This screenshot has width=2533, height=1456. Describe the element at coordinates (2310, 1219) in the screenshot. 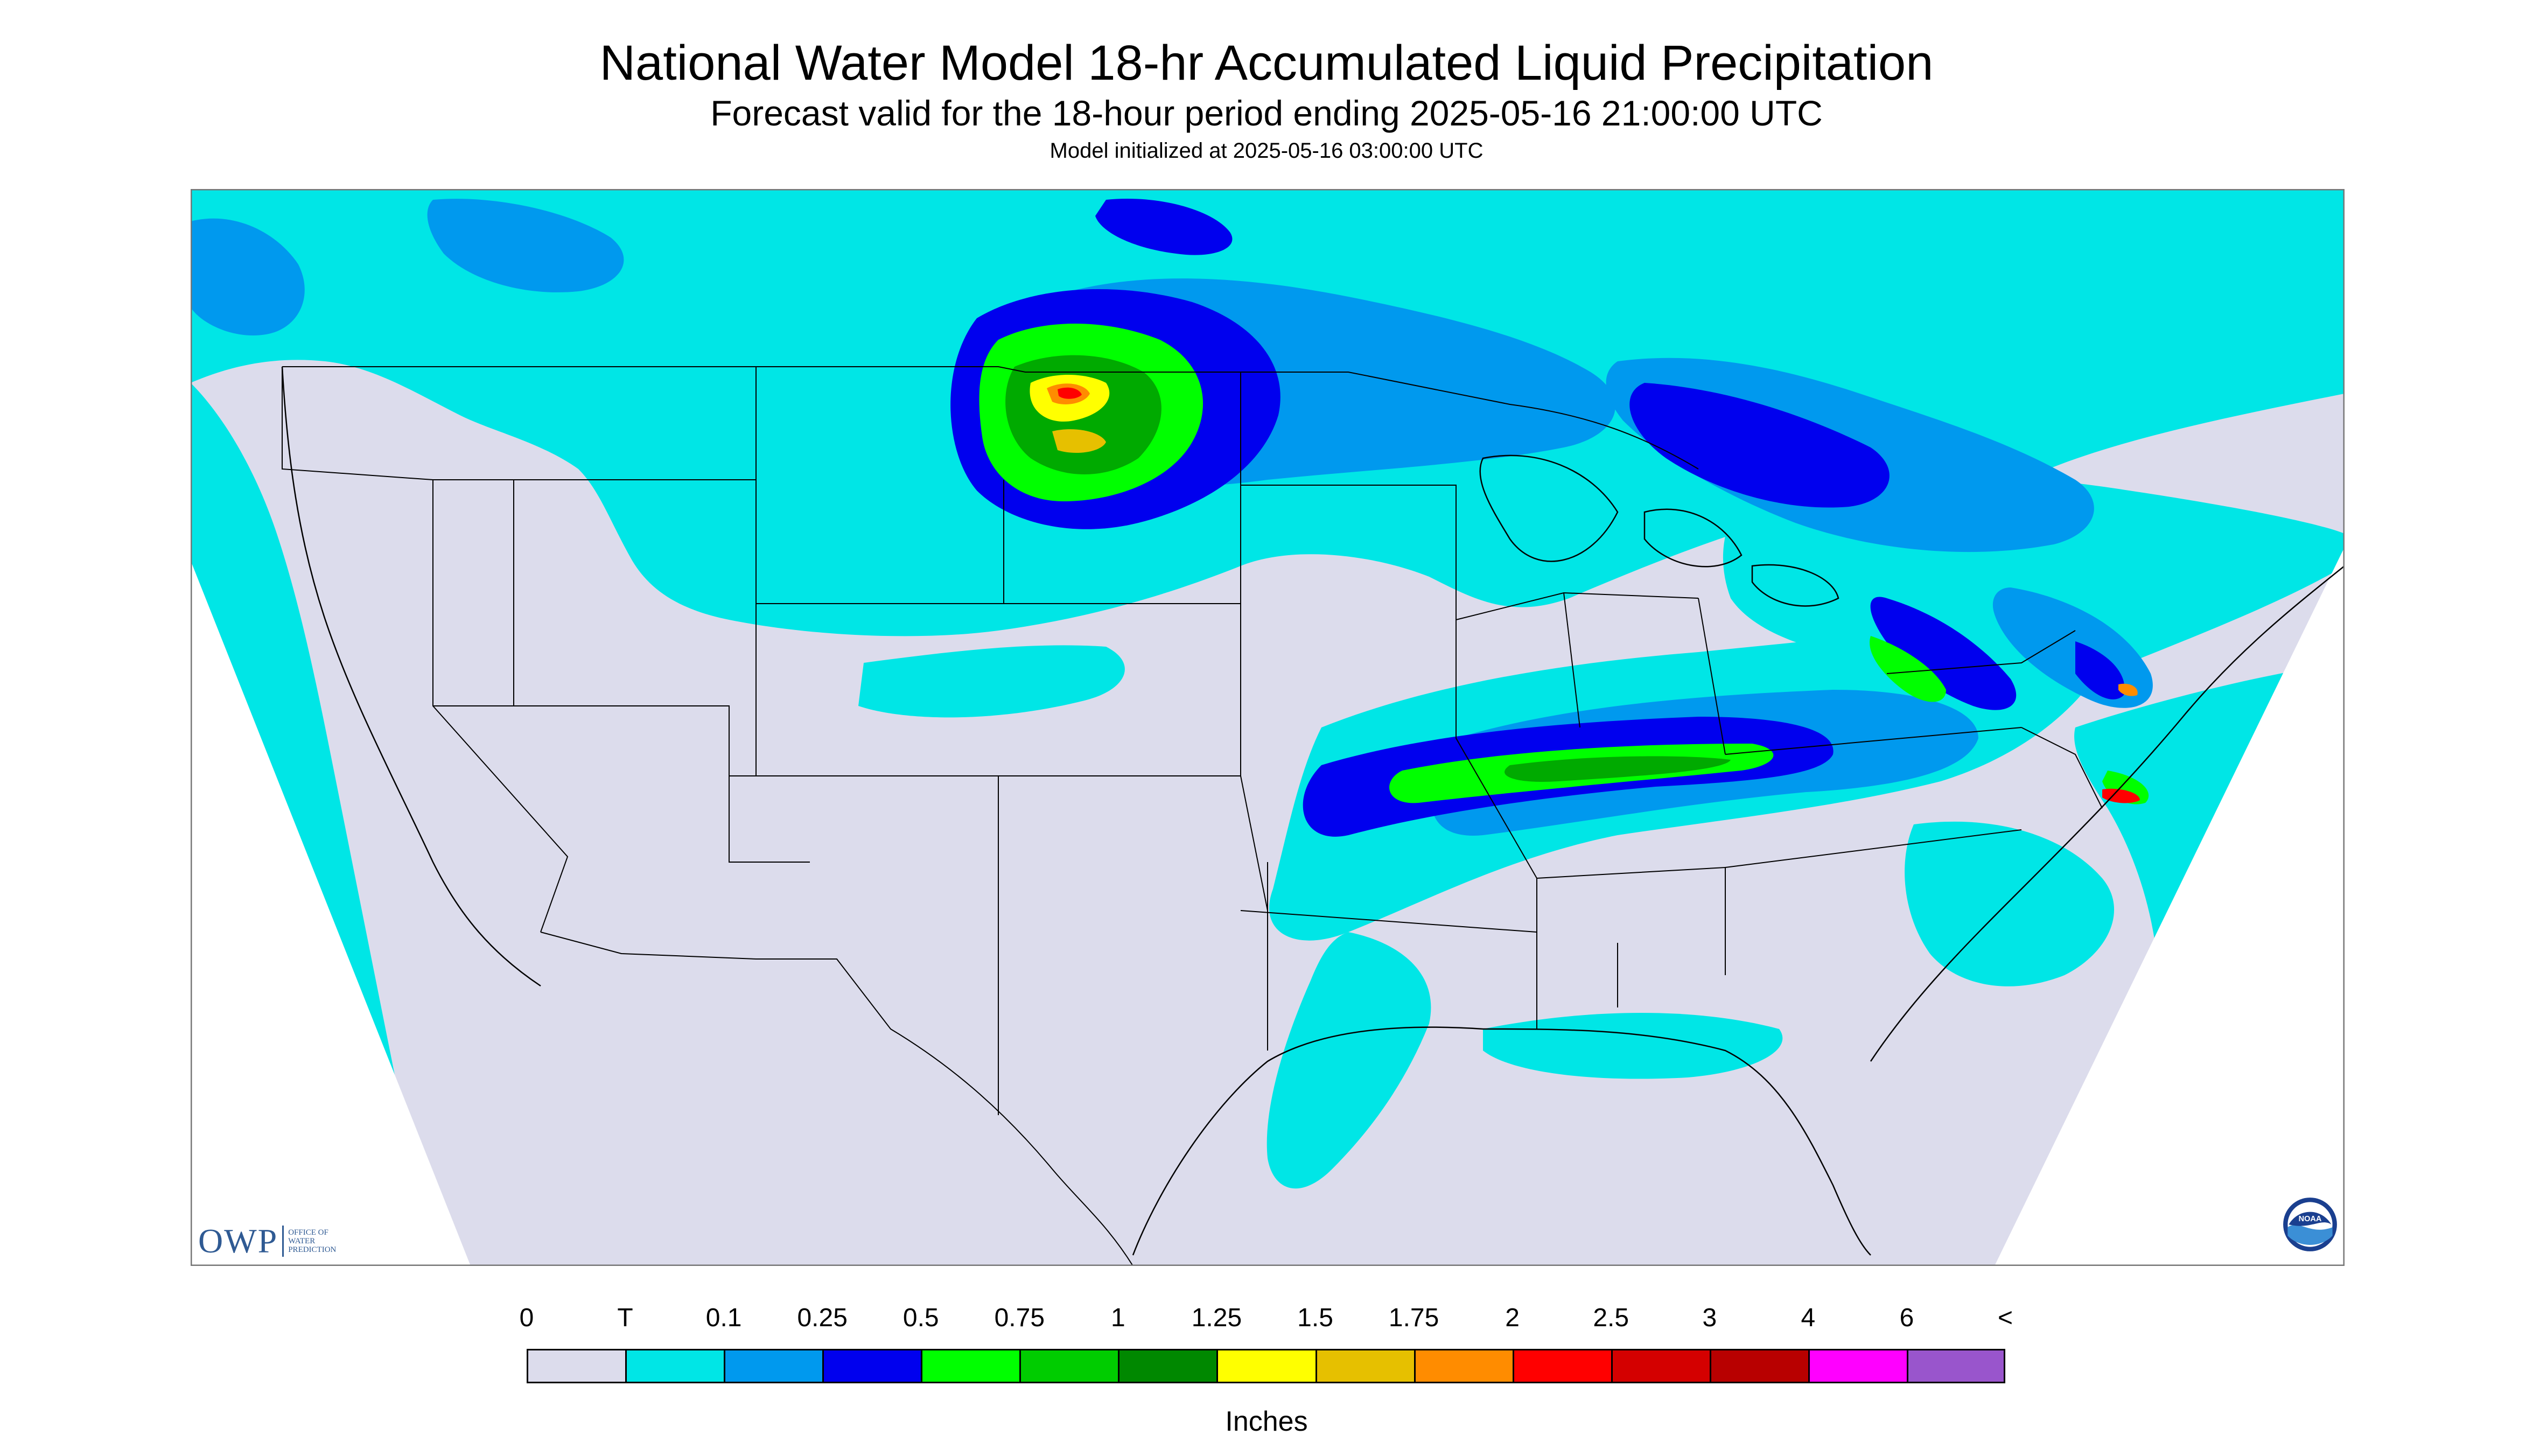

I see `svg-text: NOAA` at that location.